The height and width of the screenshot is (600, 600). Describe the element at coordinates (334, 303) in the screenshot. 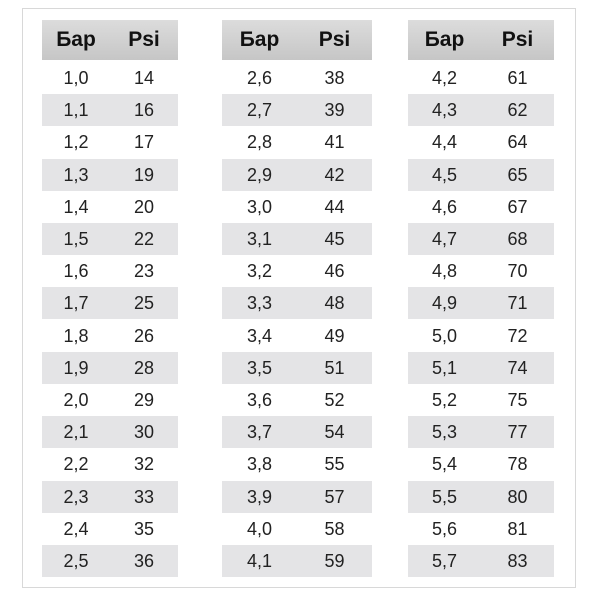

I see `table-cell: 48` at that location.